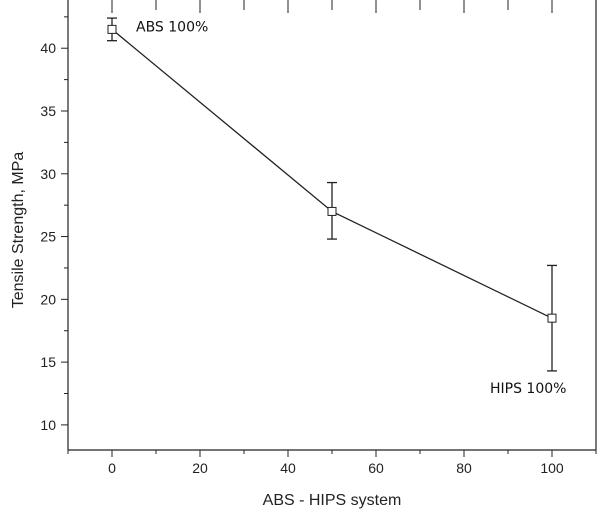 This screenshot has height=514, width=598. What do you see at coordinates (48, 362) in the screenshot?
I see `y-tick-label: 15` at bounding box center [48, 362].